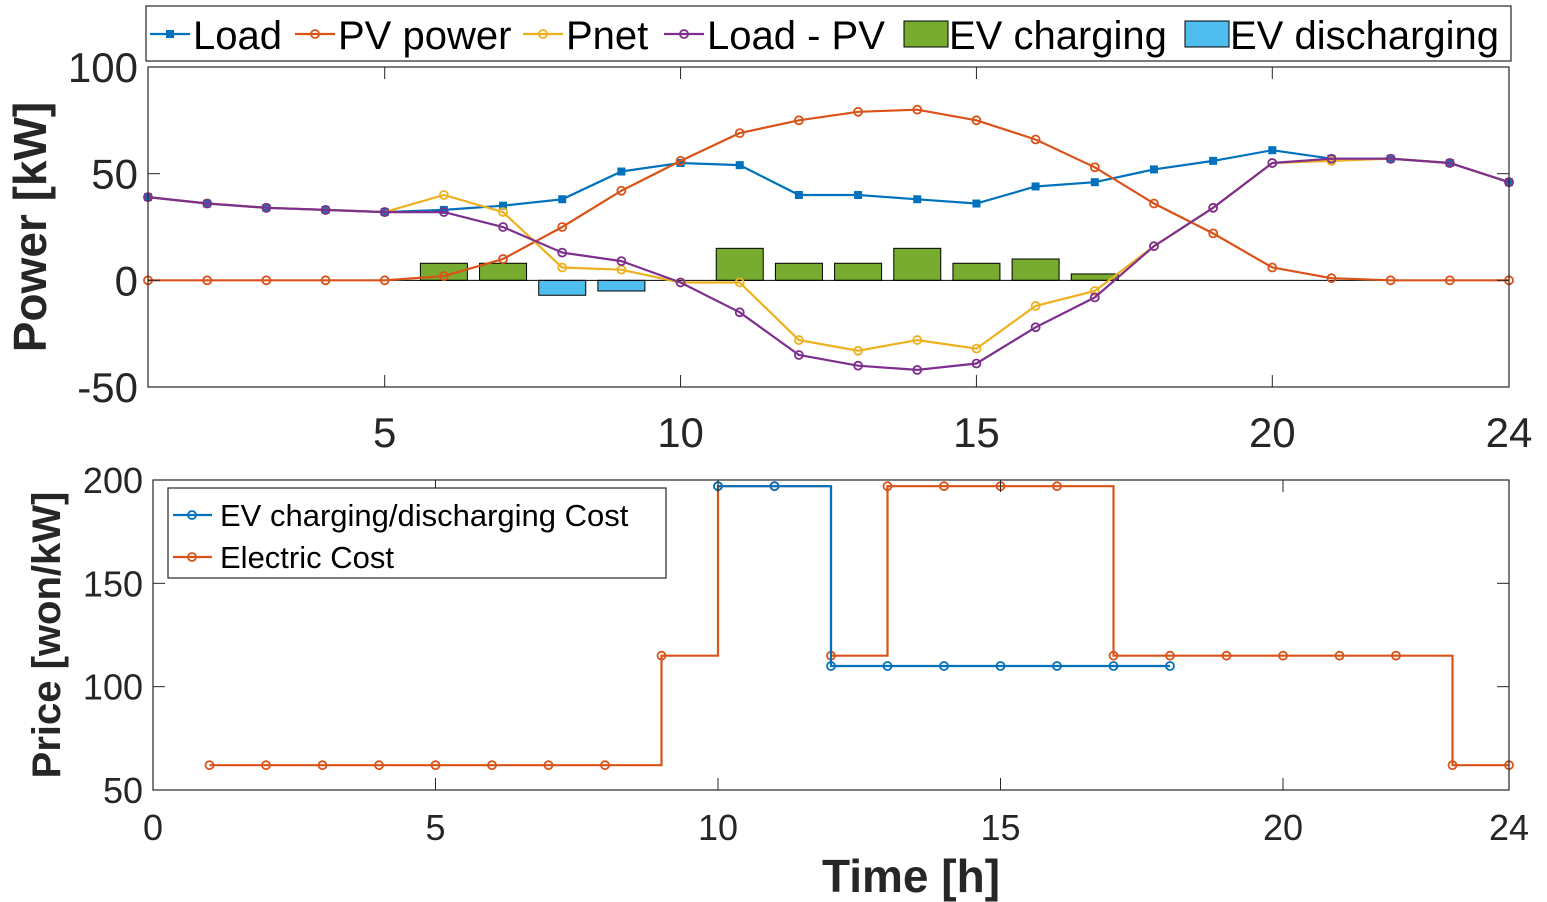 The height and width of the screenshot is (902, 1547). What do you see at coordinates (107, 387) in the screenshot?
I see `y-tick-label: -50` at bounding box center [107, 387].